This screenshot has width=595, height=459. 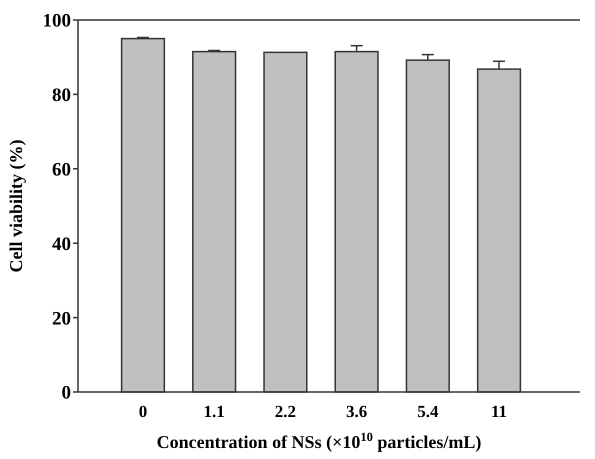 I want to click on y-tick-label: 100, so click(x=56, y=21).